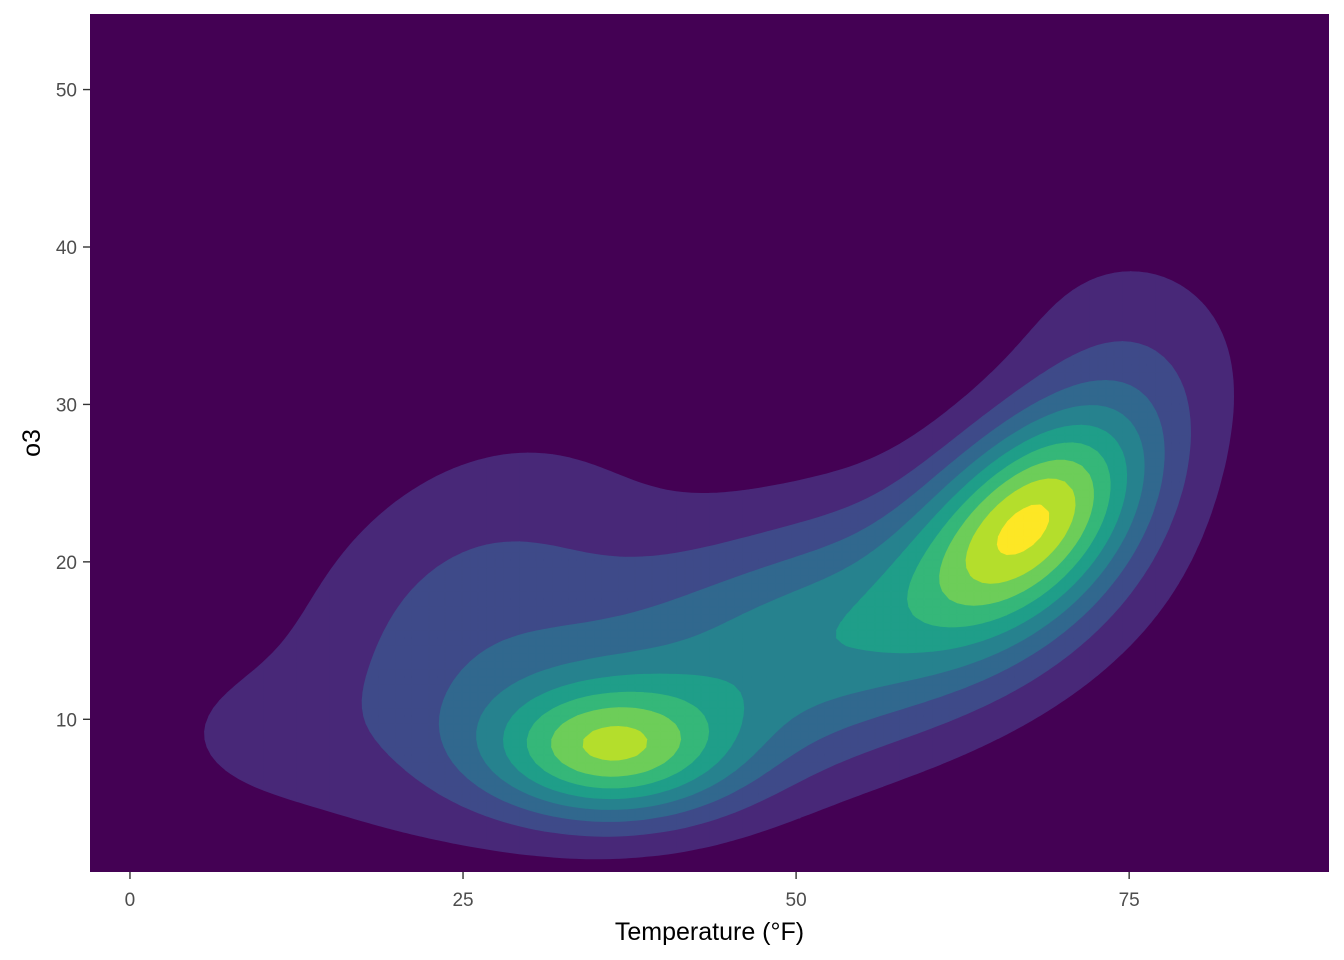  I want to click on x-tick-label: 50, so click(796, 900).